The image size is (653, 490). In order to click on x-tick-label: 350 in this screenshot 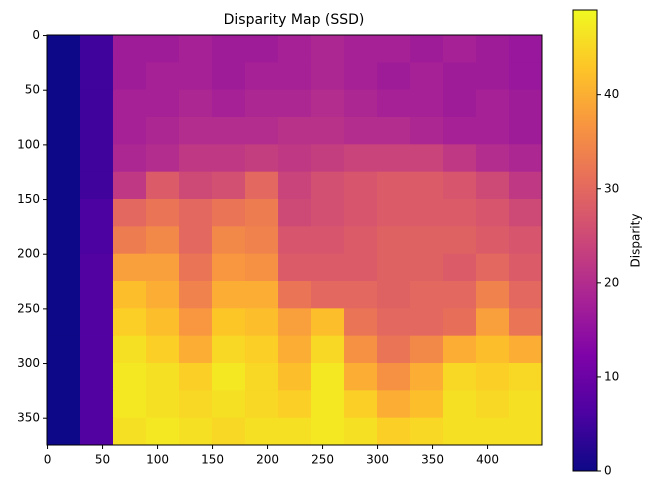, I will do `click(432, 460)`.